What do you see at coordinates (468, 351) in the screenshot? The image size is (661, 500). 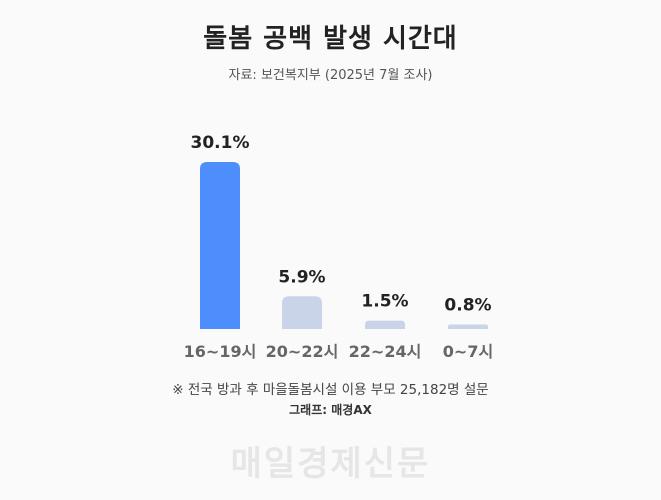 I see `category-label-4: 0~7시` at bounding box center [468, 351].